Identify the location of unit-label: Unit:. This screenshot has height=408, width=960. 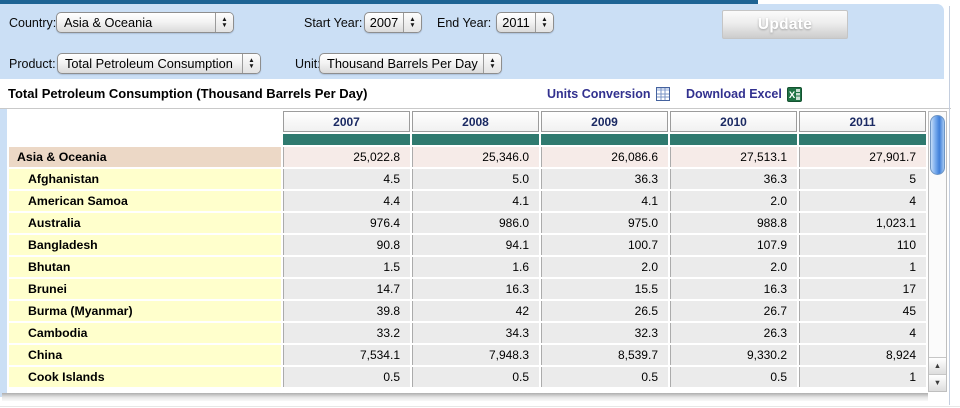
(308, 64).